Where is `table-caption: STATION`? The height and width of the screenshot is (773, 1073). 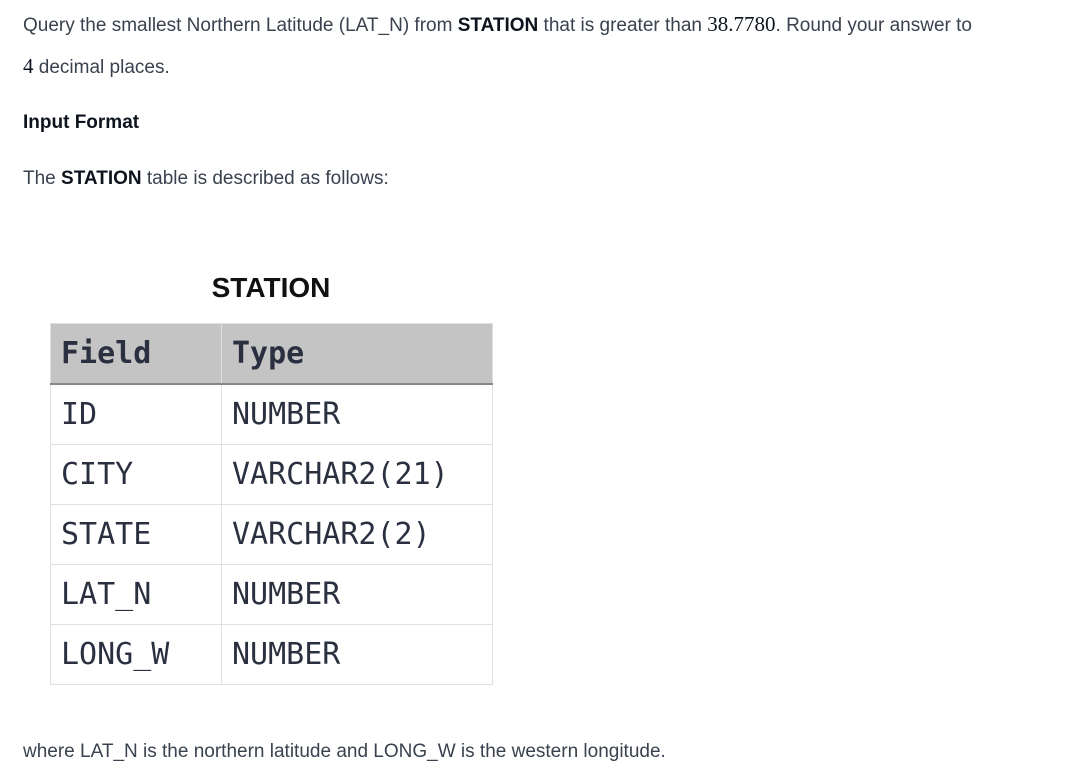
table-caption: STATION is located at coordinates (271, 287).